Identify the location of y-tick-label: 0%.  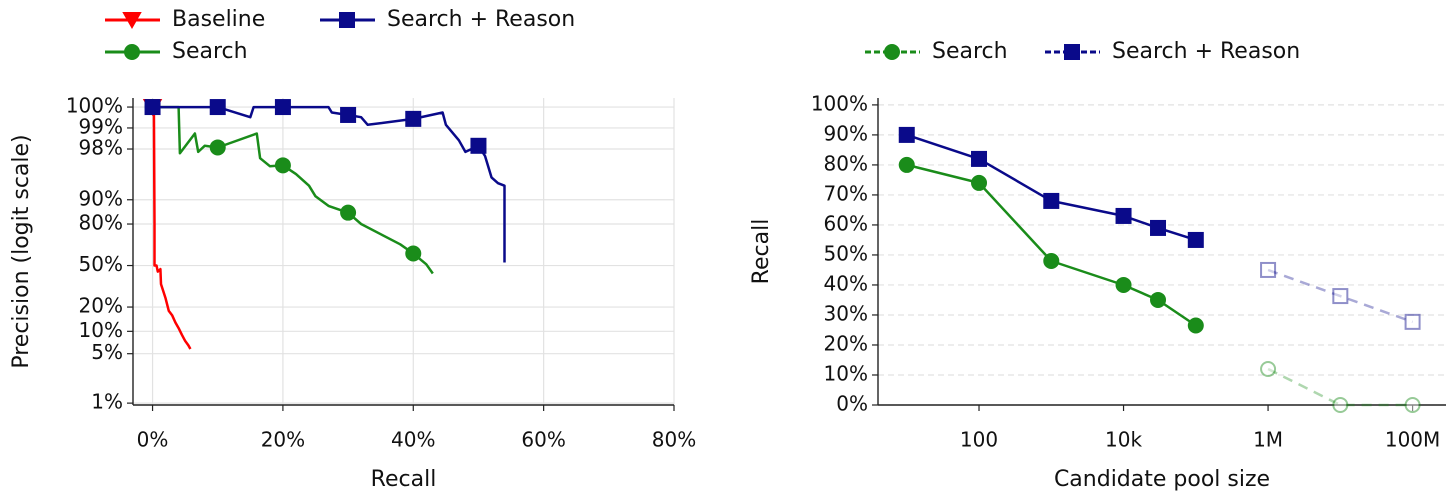
(852, 404).